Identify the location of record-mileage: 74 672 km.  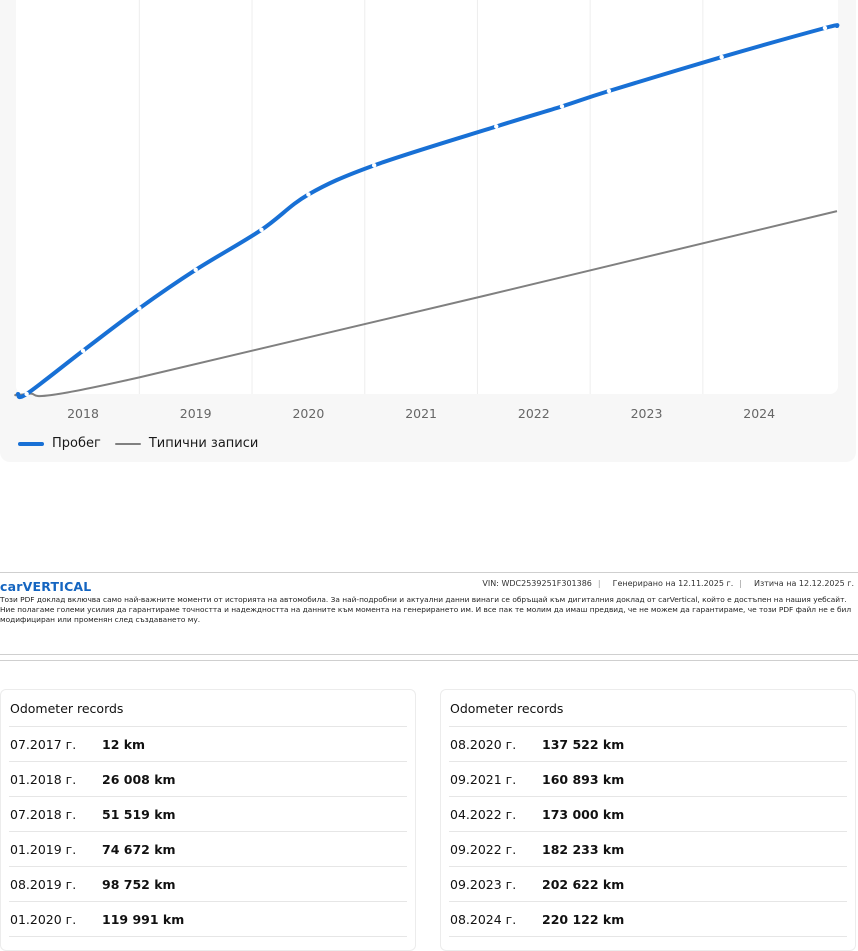
(139, 849).